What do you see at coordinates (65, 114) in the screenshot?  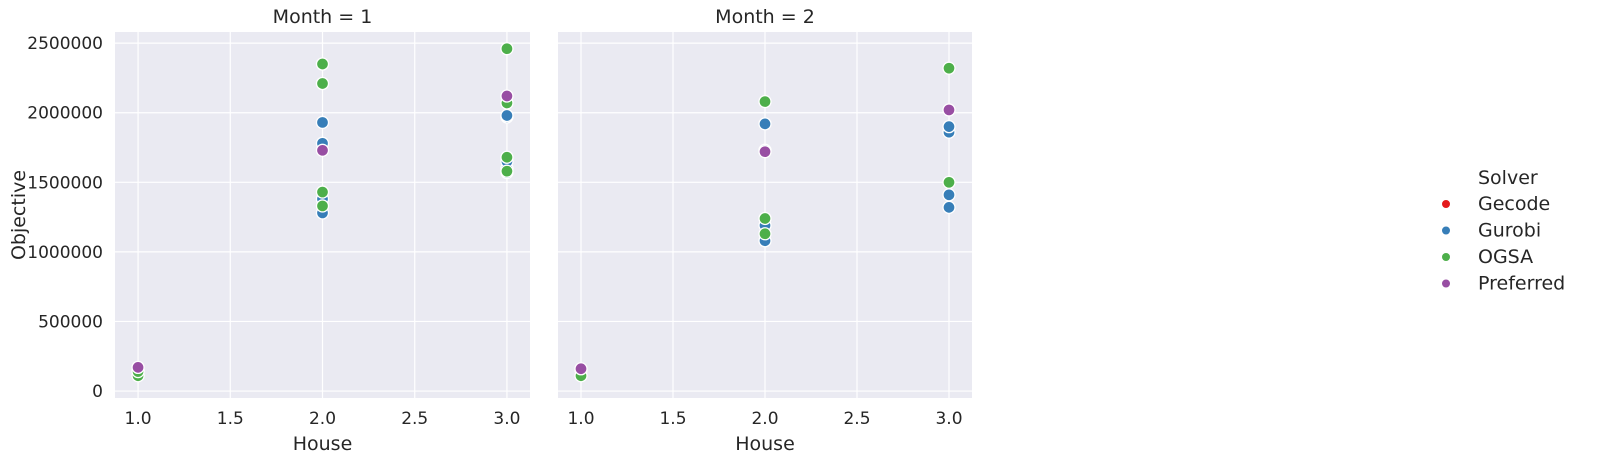 I see `y-tick-label: 2000000` at bounding box center [65, 114].